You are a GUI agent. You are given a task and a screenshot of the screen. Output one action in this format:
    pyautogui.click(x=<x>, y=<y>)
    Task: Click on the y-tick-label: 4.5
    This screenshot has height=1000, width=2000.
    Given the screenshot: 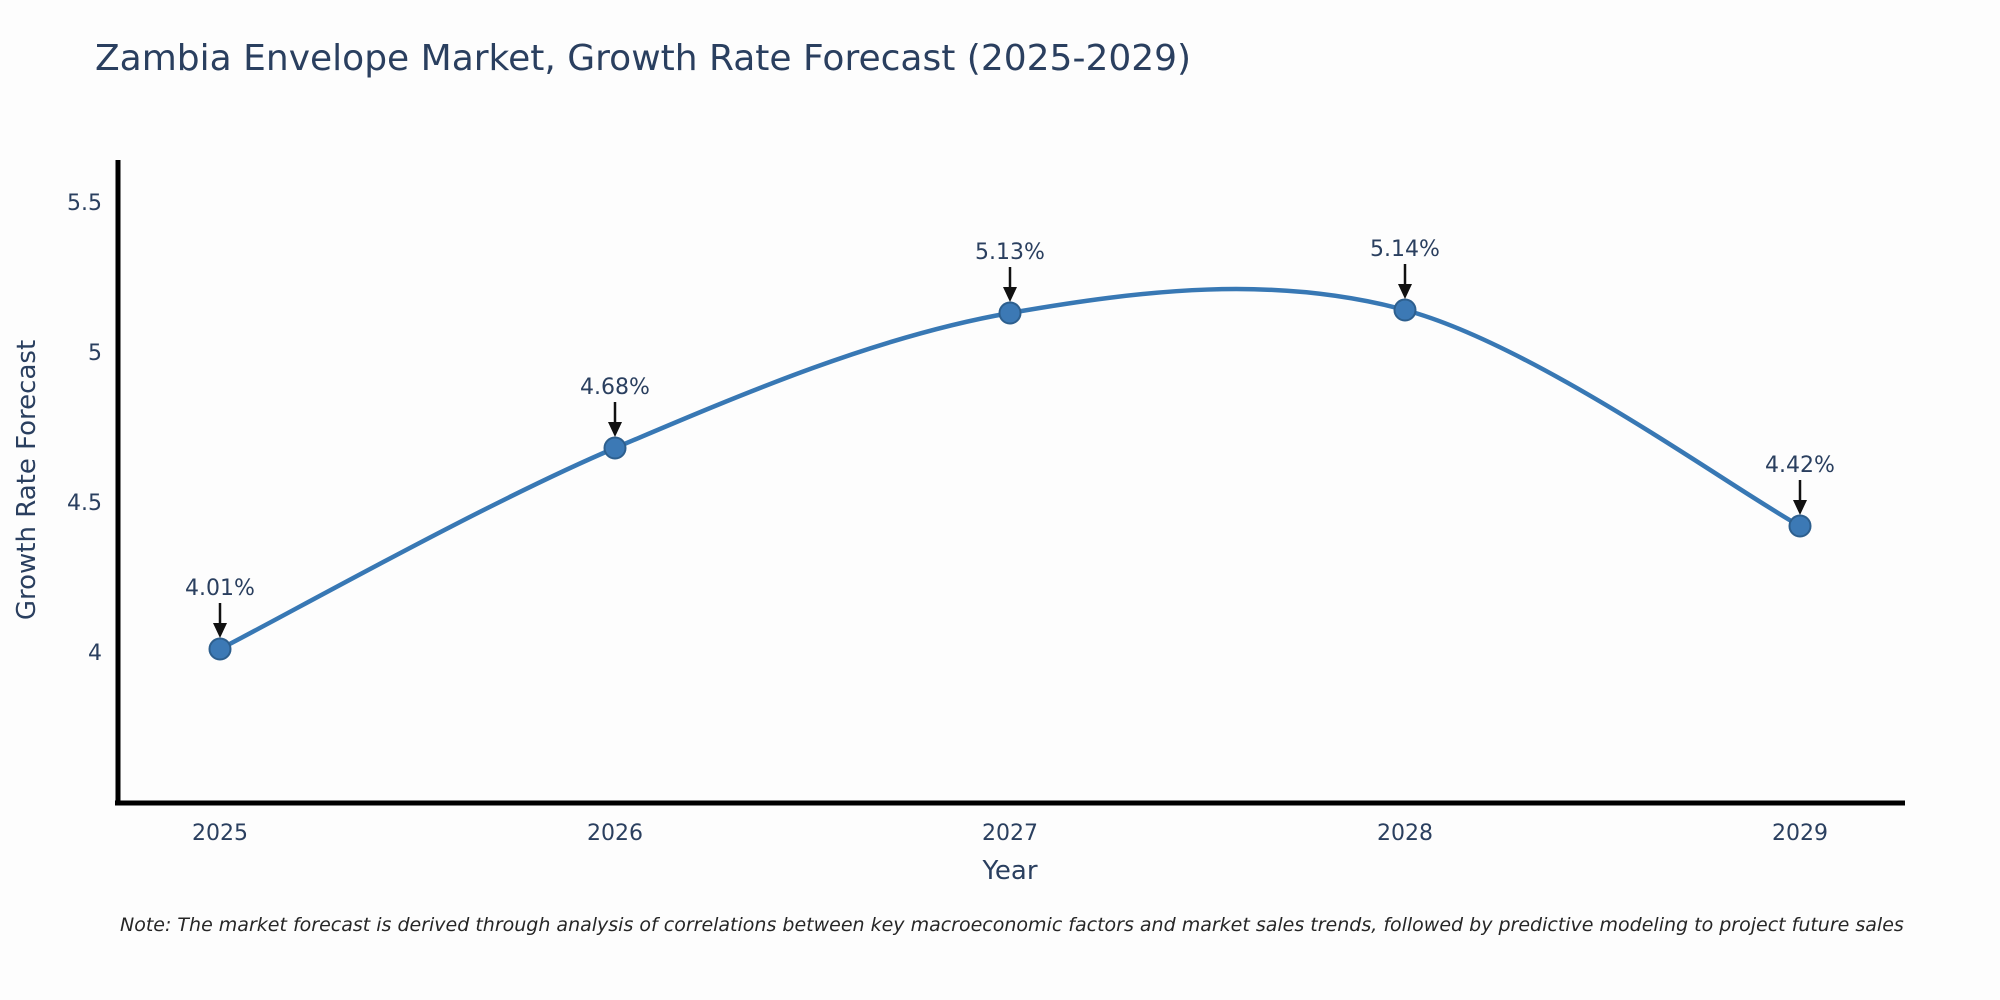 What is the action you would take?
    pyautogui.click(x=84, y=503)
    